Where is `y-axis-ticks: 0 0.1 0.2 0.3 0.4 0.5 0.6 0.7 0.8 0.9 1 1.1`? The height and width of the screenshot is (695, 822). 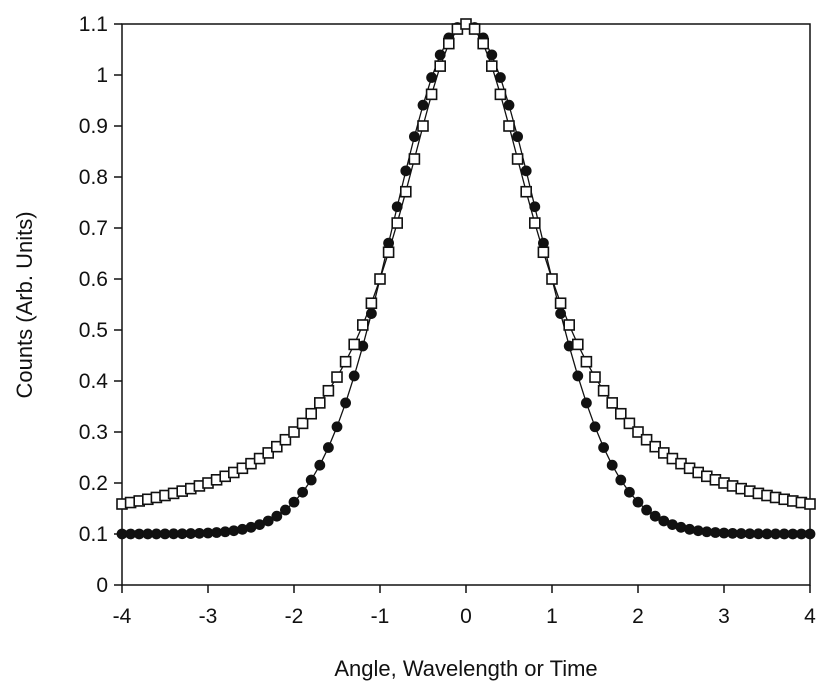
y-axis-ticks: 0 0.1 0.2 0.3 0.4 0.5 0.6 0.7 0.8 0.9 1 1.1 is located at coordinates (100, 305).